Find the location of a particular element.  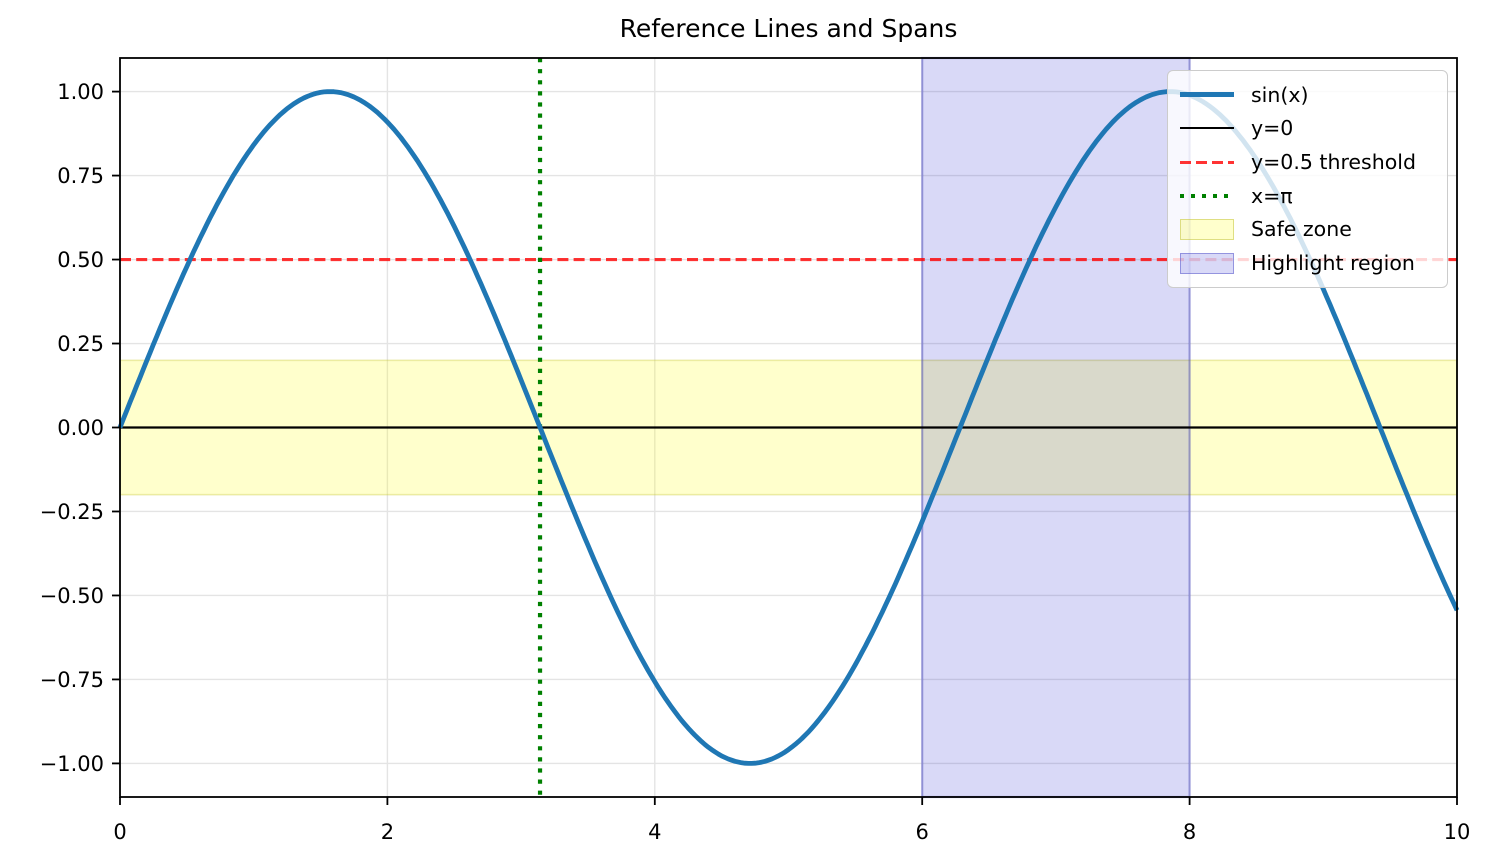

legend-swatch-line-solid-thin is located at coordinates (1207, 128).